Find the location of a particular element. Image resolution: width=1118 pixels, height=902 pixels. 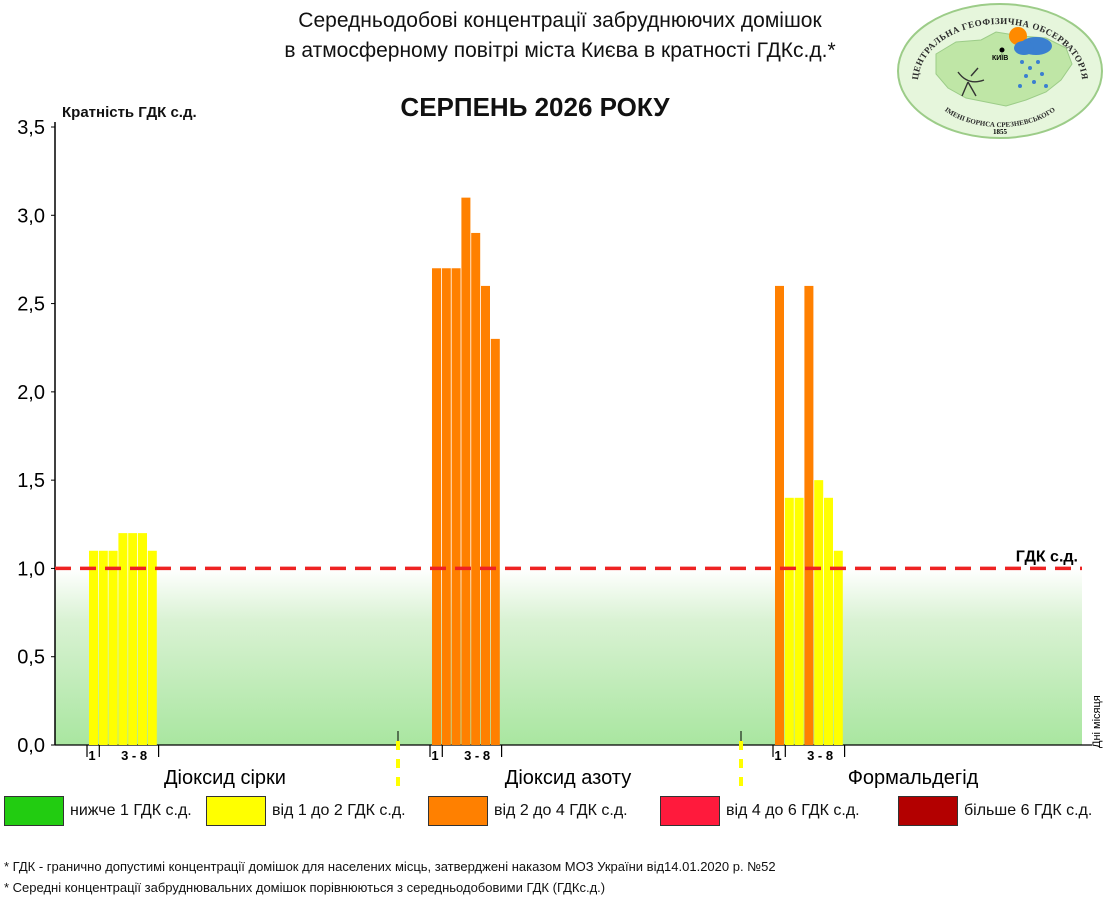

y-tick-label: 0,5 is located at coordinates (31, 658).